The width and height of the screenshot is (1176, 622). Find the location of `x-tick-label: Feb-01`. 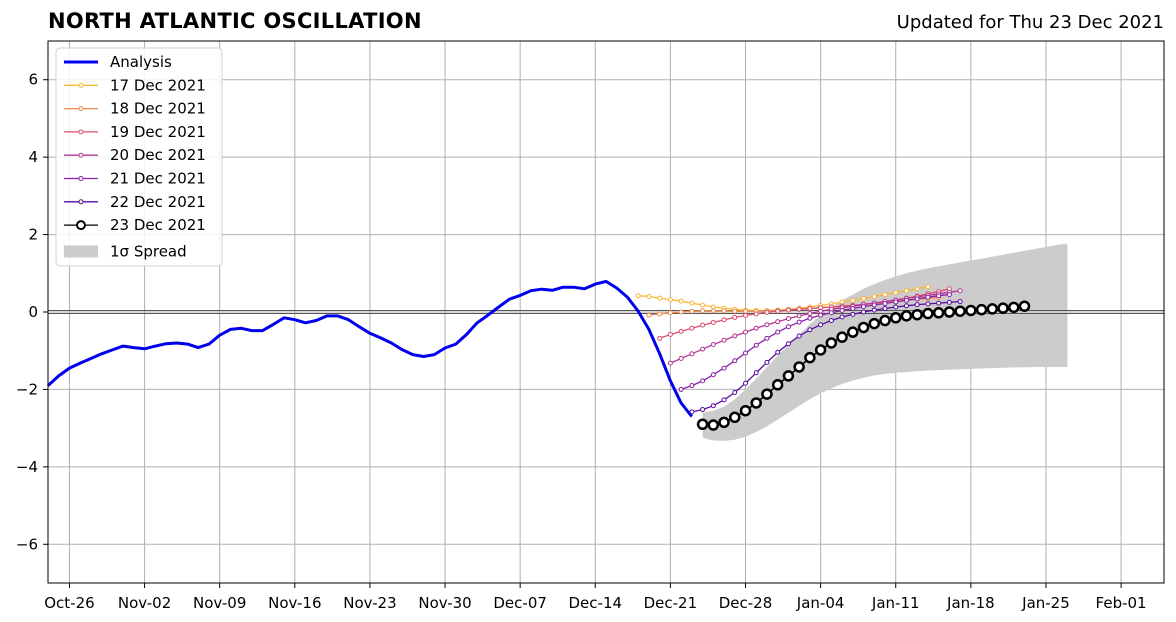

x-tick-label: Feb-01 is located at coordinates (1121, 603).